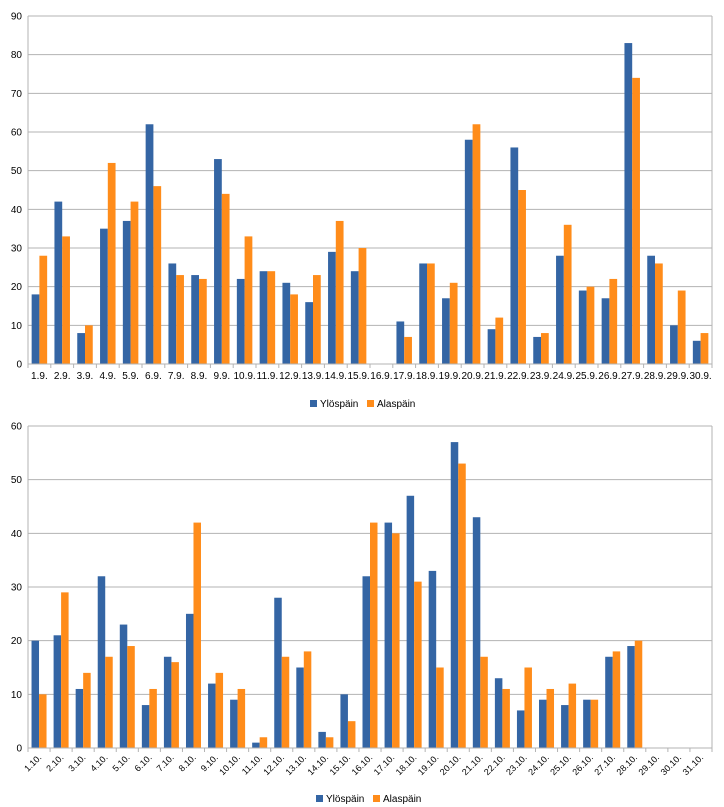 This screenshot has width=724, height=807. What do you see at coordinates (307, 699) in the screenshot?
I see `bar-alaspain-13.10.` at bounding box center [307, 699].